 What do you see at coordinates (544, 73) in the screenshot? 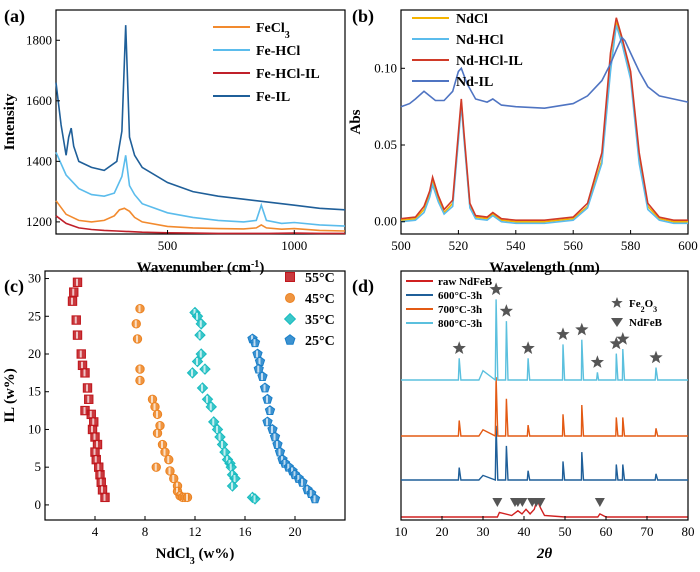
I see `series-line-Nd-IL` at bounding box center [544, 73].